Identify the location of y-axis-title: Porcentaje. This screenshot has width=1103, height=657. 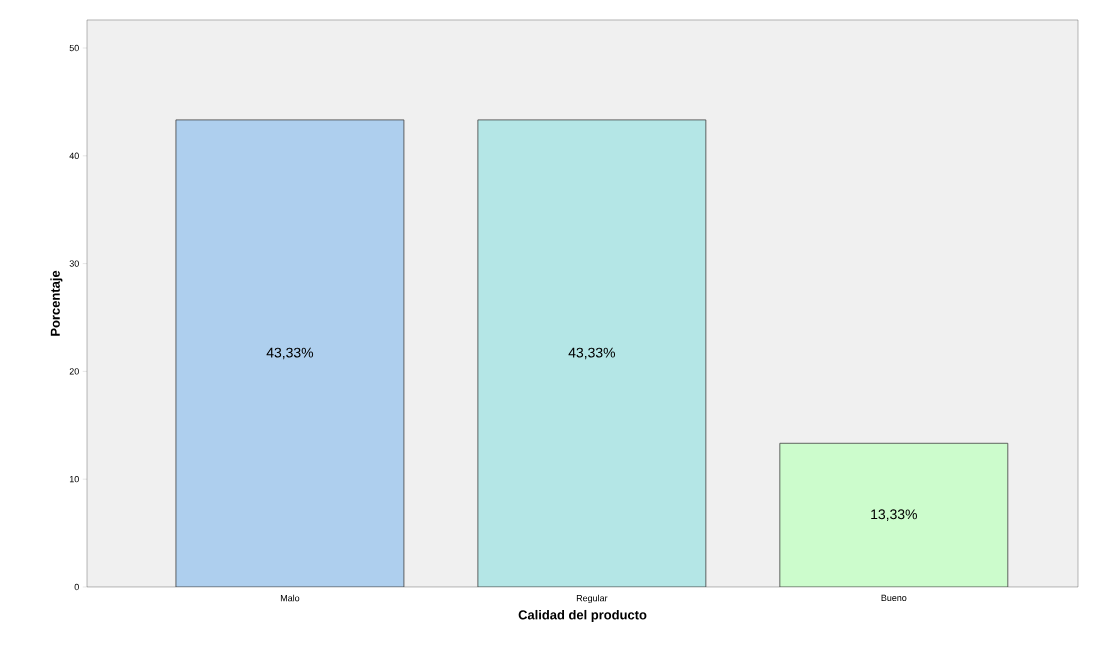
(56, 303).